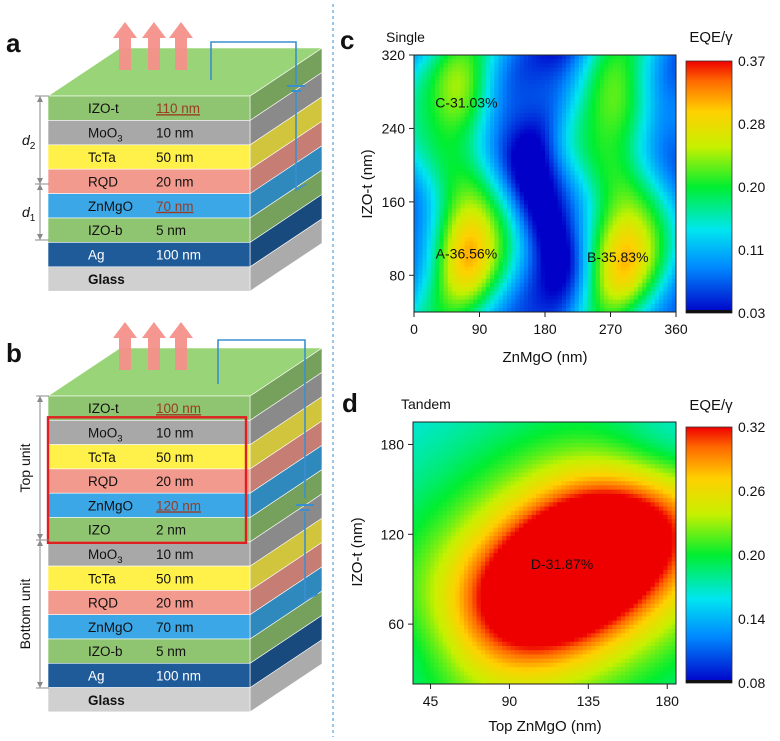 The height and width of the screenshot is (741, 780). What do you see at coordinates (13, 43) in the screenshot?
I see `panel-a-label: a` at bounding box center [13, 43].